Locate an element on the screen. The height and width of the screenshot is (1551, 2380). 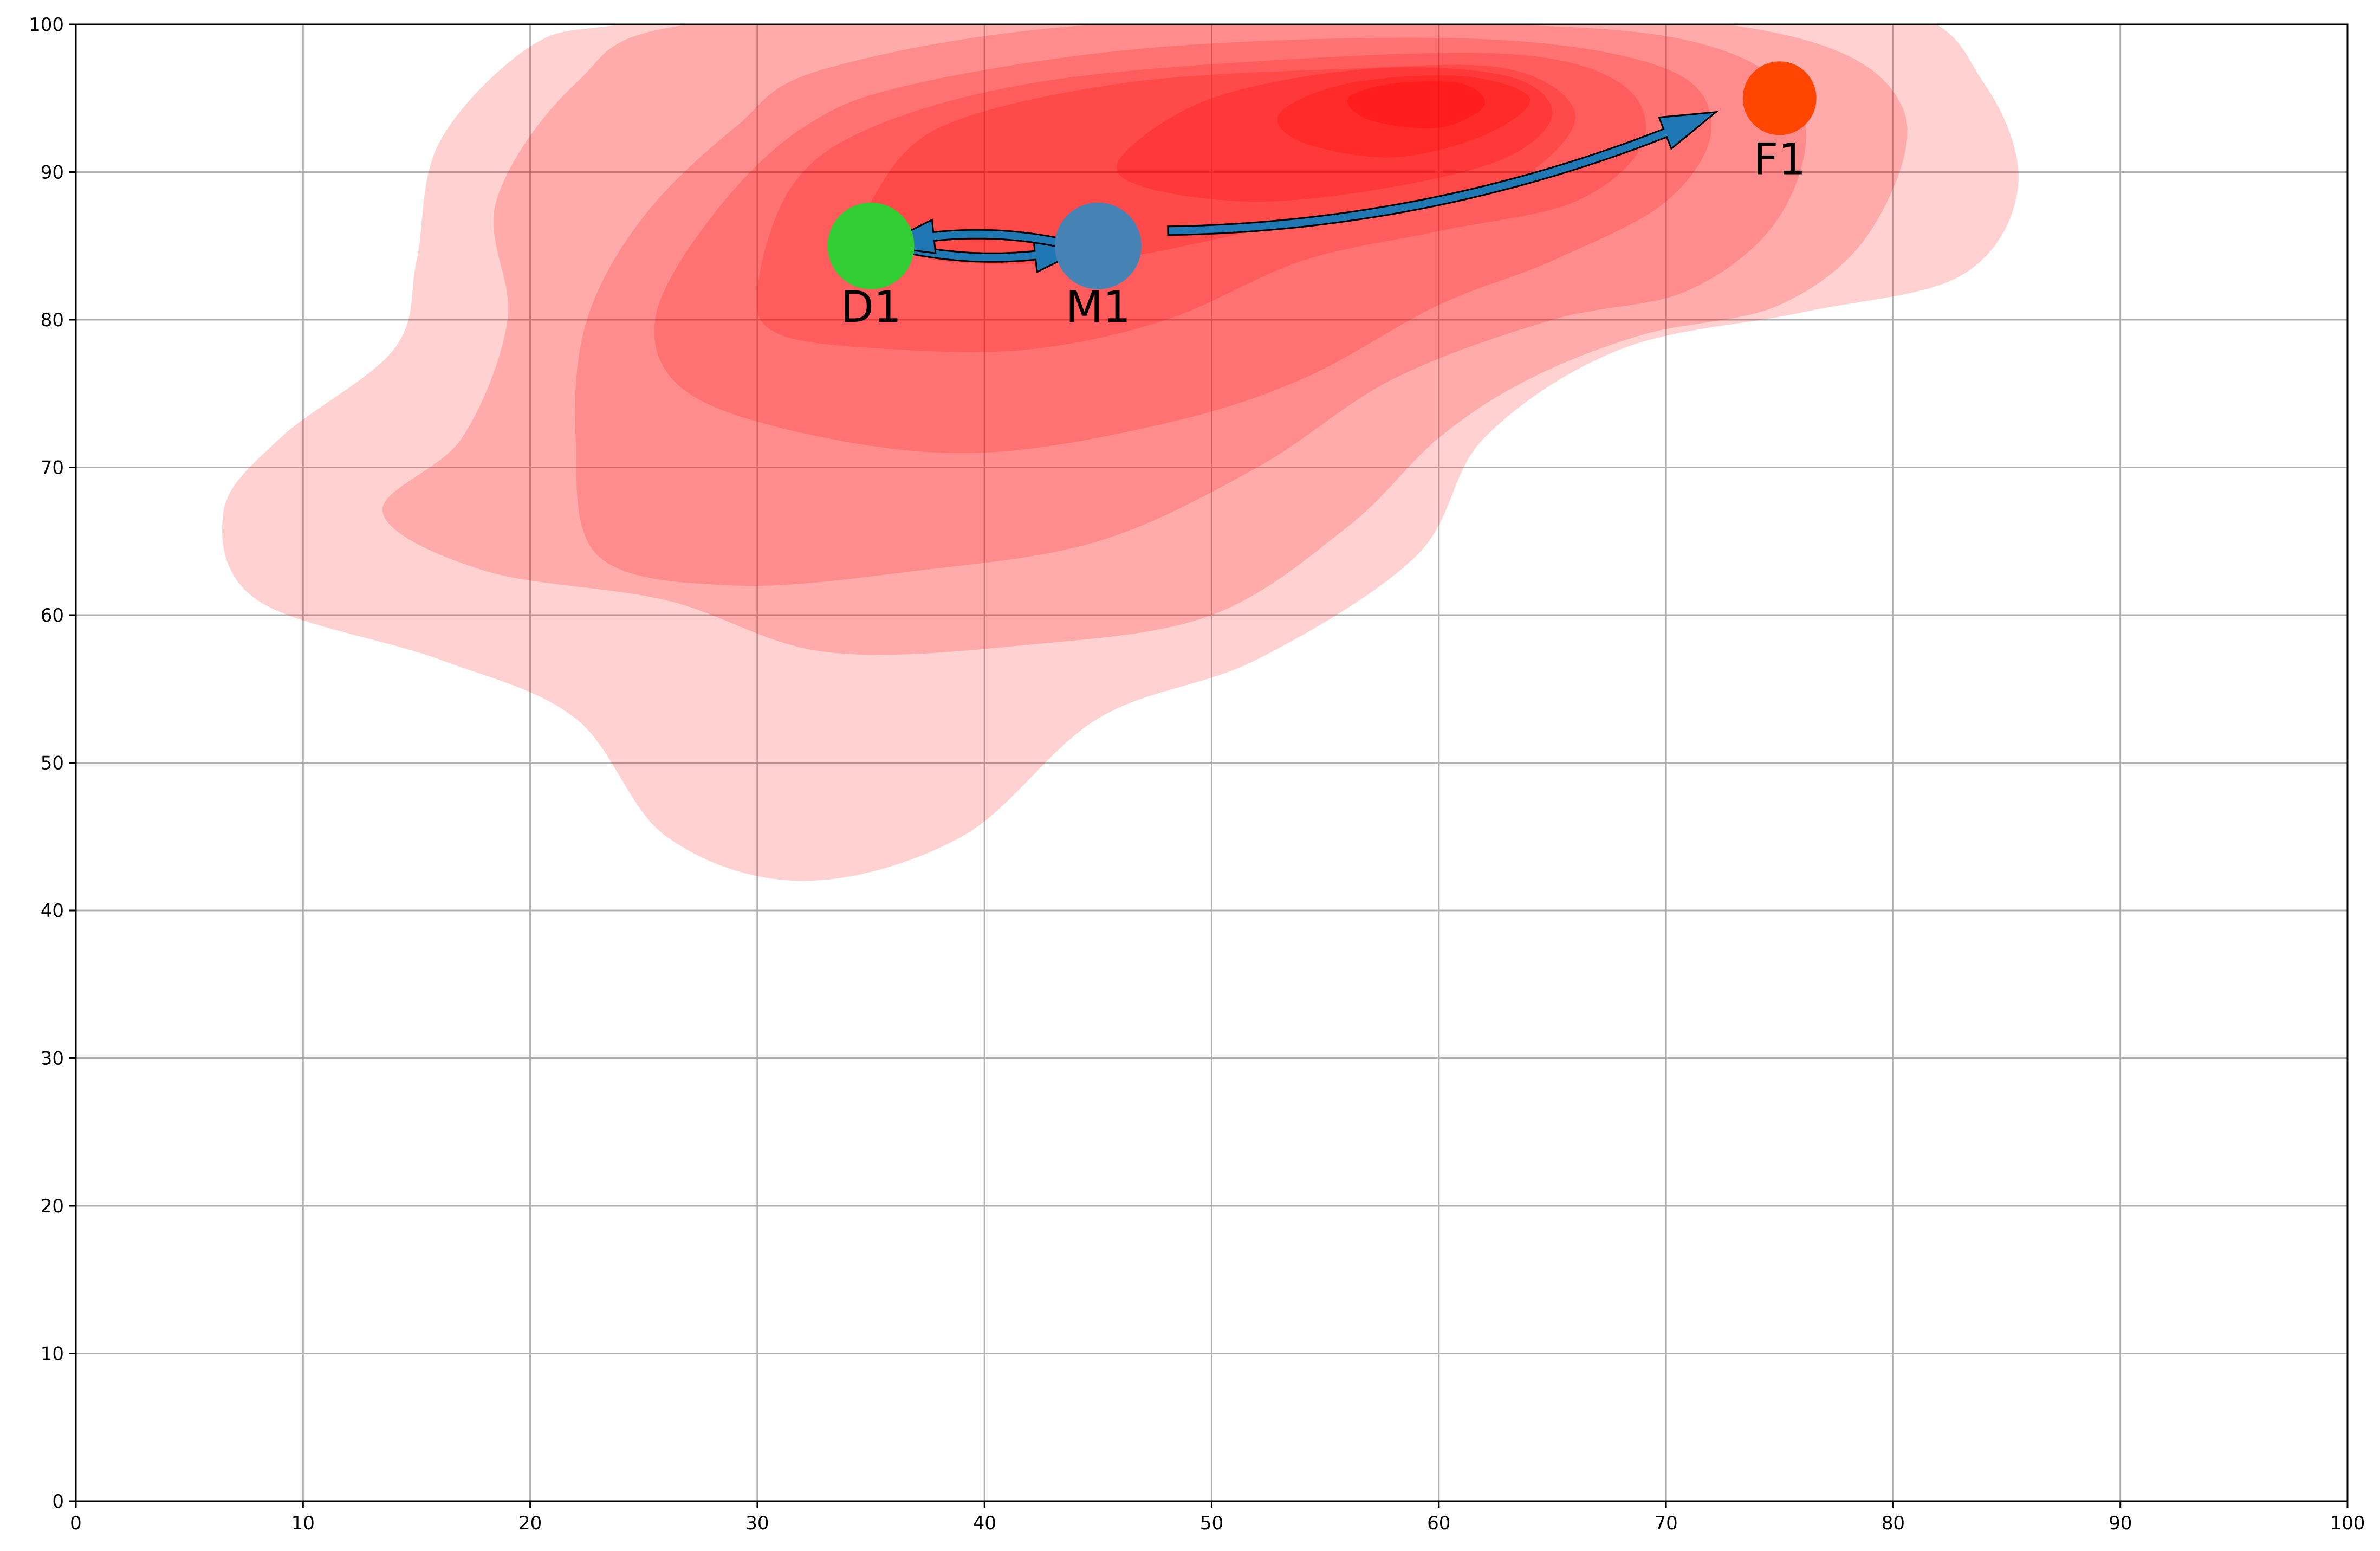
point-m1 is located at coordinates (1098, 245).